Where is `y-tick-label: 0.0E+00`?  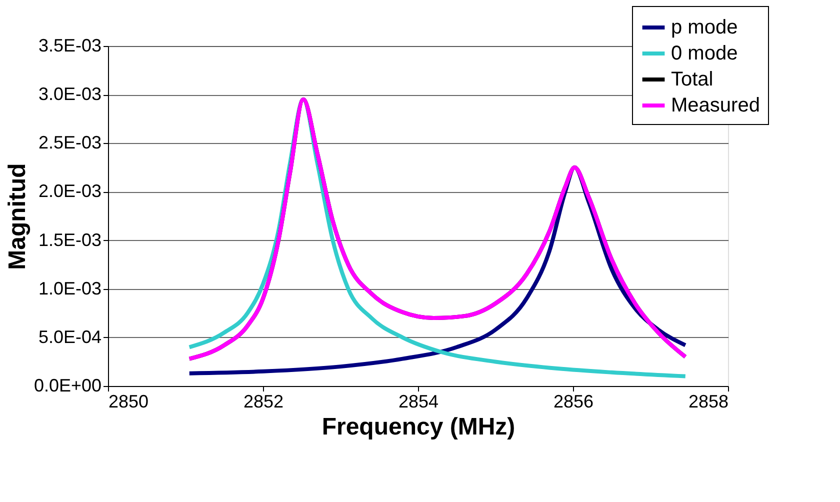 y-tick-label: 0.0E+00 is located at coordinates (68, 386).